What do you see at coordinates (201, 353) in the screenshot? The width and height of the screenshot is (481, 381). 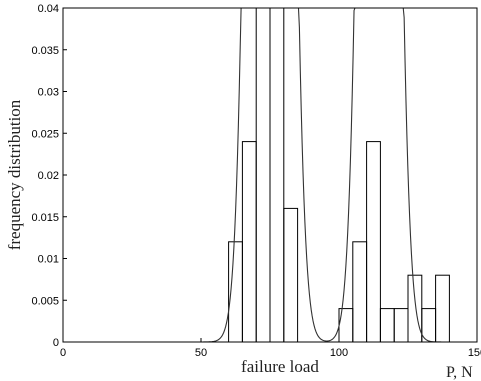 I see `x-tick-label-1: 50` at bounding box center [201, 353].